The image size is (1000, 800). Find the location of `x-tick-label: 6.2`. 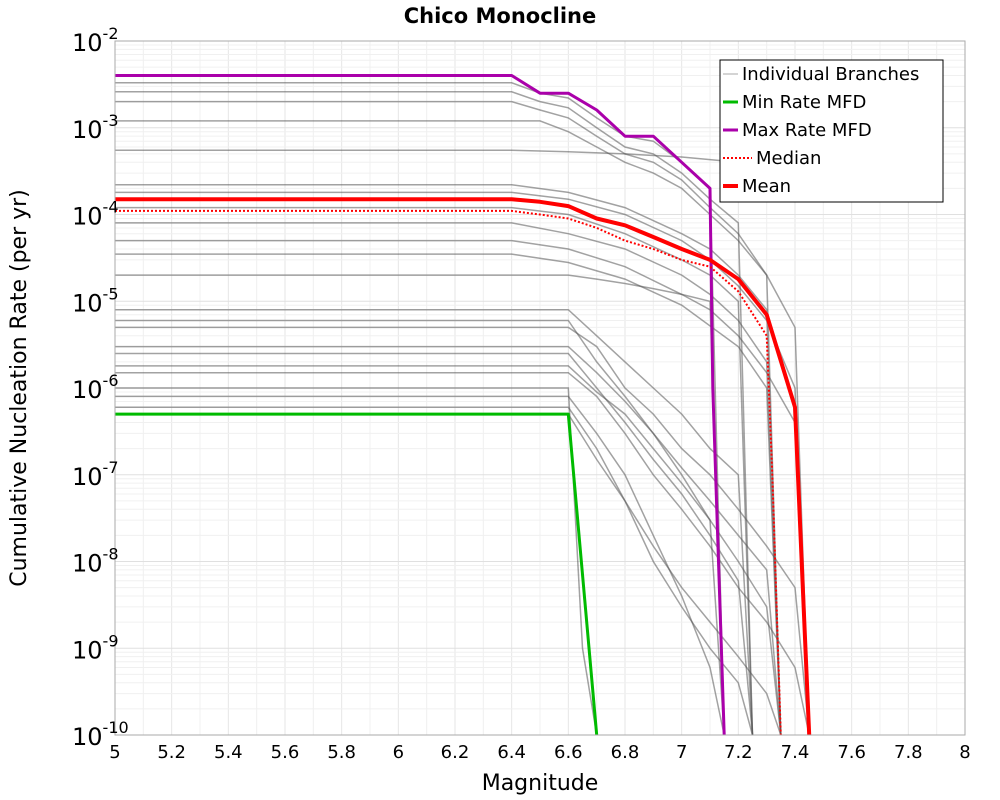

x-tick-label: 6.2 is located at coordinates (455, 752).